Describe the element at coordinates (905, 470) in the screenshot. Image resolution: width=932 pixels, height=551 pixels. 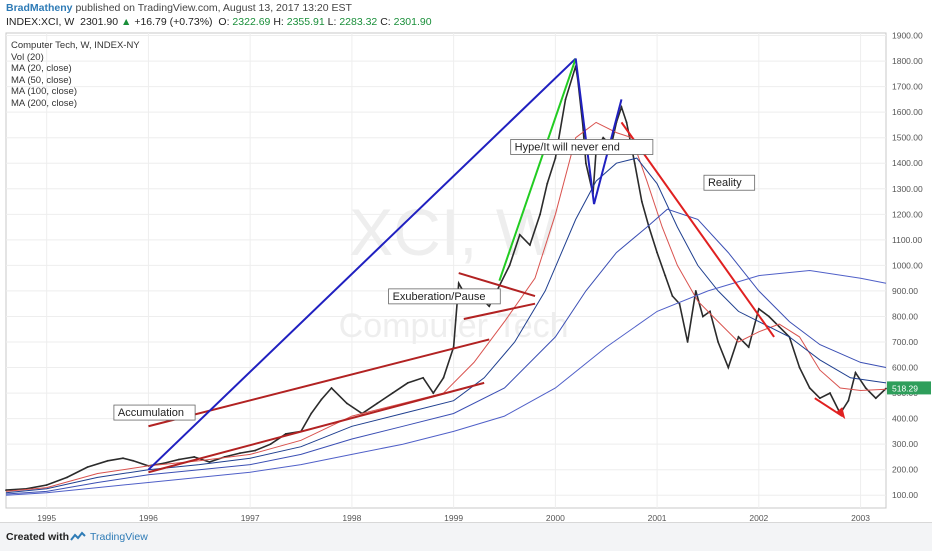
I see `y-tick-label: 200.00` at that location.